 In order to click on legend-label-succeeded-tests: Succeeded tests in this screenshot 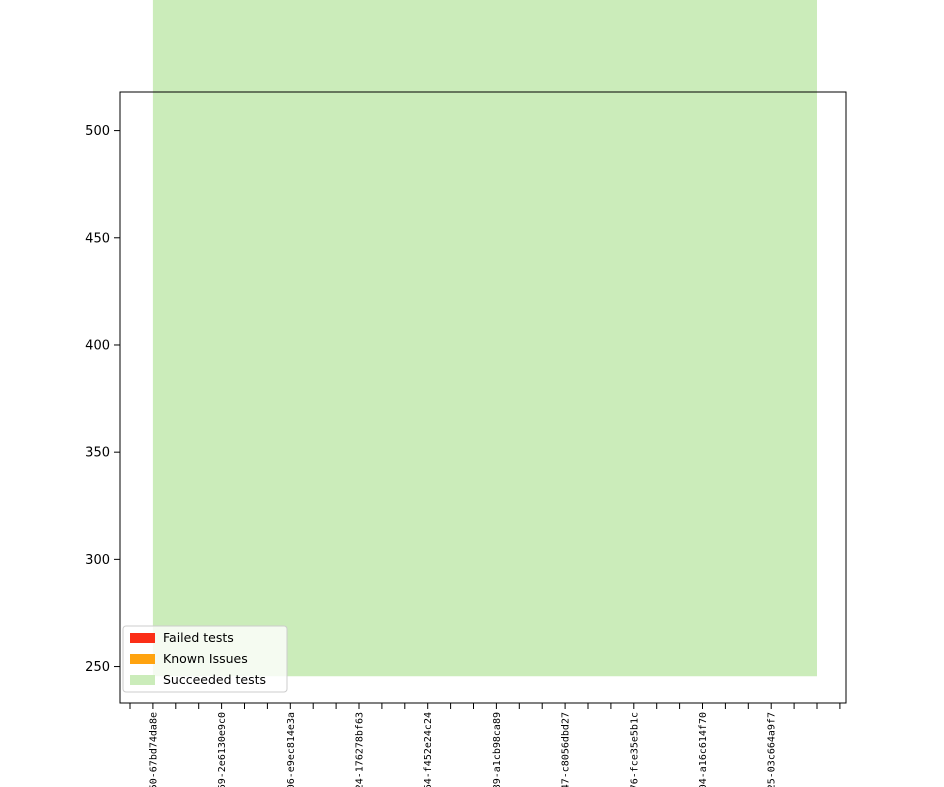, I will do `click(214, 679)`.